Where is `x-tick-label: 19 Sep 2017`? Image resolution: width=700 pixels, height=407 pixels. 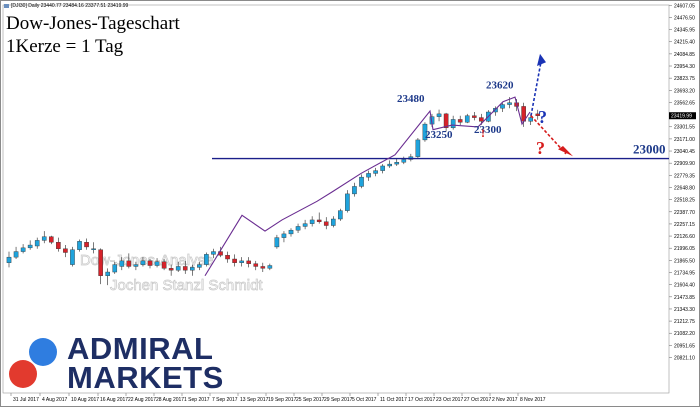
x-tick-label: 19 Sep 2017 is located at coordinates (282, 400).